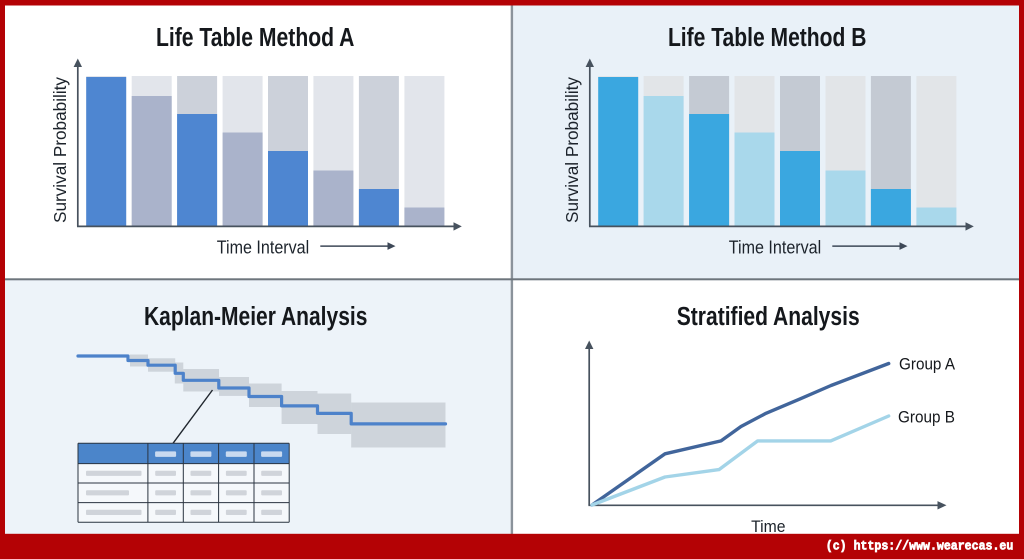 This screenshot has height=559, width=1024. I want to click on svg-text: Group B, so click(926, 417).